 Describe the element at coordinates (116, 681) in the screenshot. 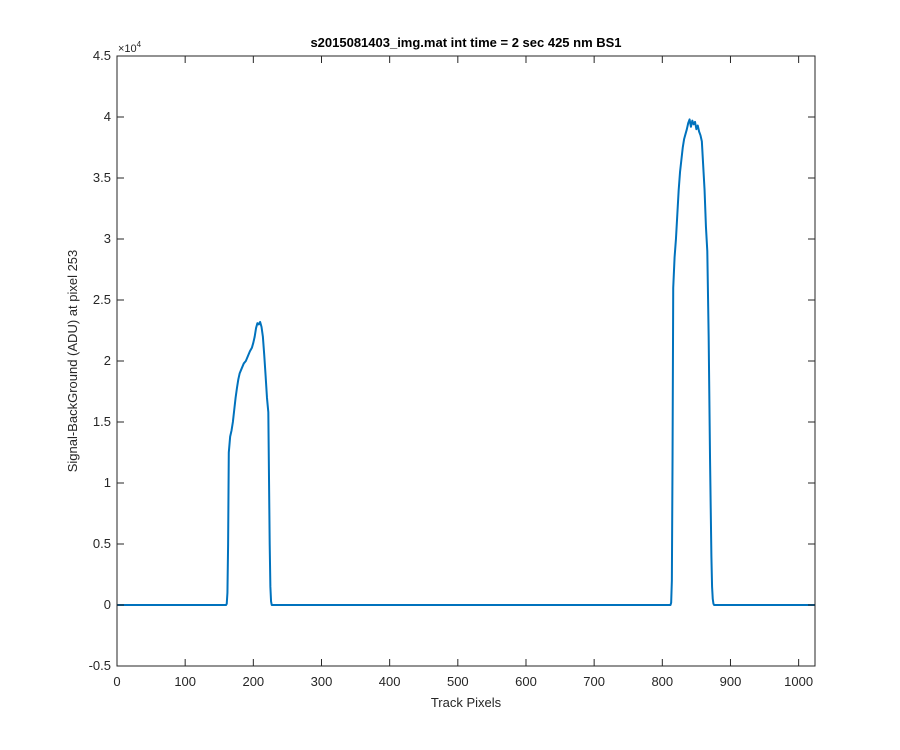

I see `x-tick-label: 0` at that location.